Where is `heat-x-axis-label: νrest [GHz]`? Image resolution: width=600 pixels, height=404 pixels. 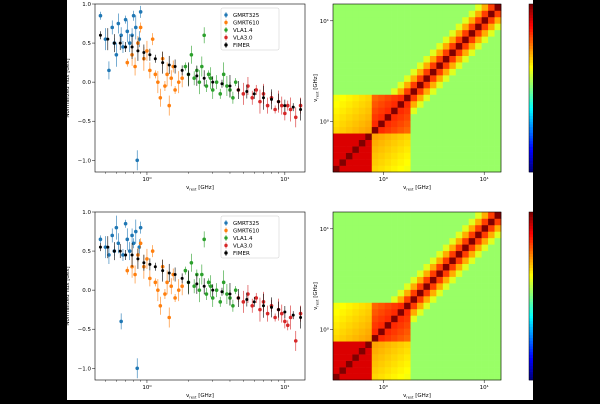 heat-x-axis-label: νrest [GHz] is located at coordinates (417, 396).